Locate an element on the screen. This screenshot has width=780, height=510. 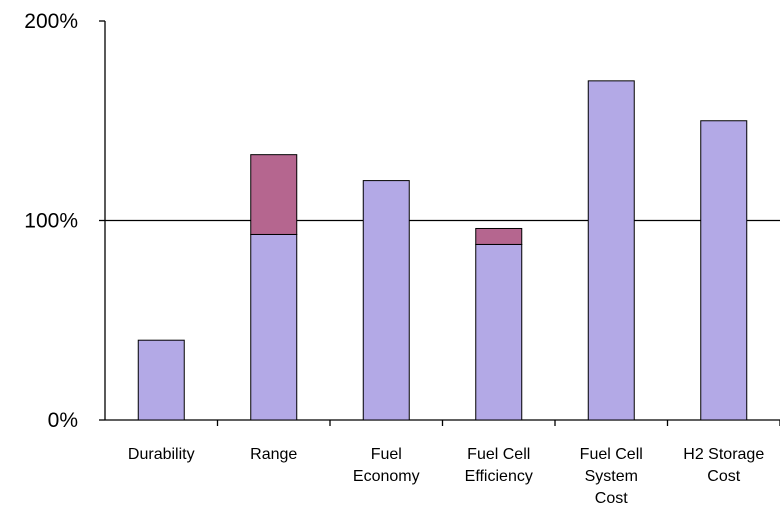
x-category-label: Range is located at coordinates (273, 454).